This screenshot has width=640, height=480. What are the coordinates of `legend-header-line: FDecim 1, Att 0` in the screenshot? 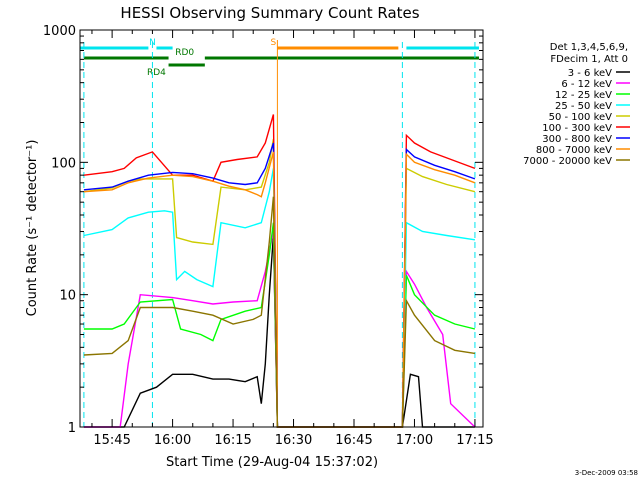 It's located at (589, 59).